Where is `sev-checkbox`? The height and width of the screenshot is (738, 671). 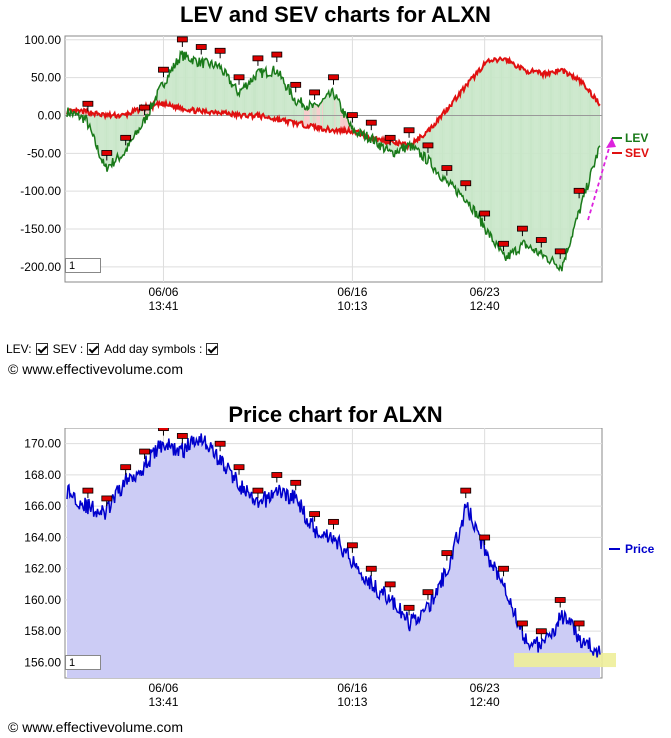
sev-checkbox is located at coordinates (93, 349).